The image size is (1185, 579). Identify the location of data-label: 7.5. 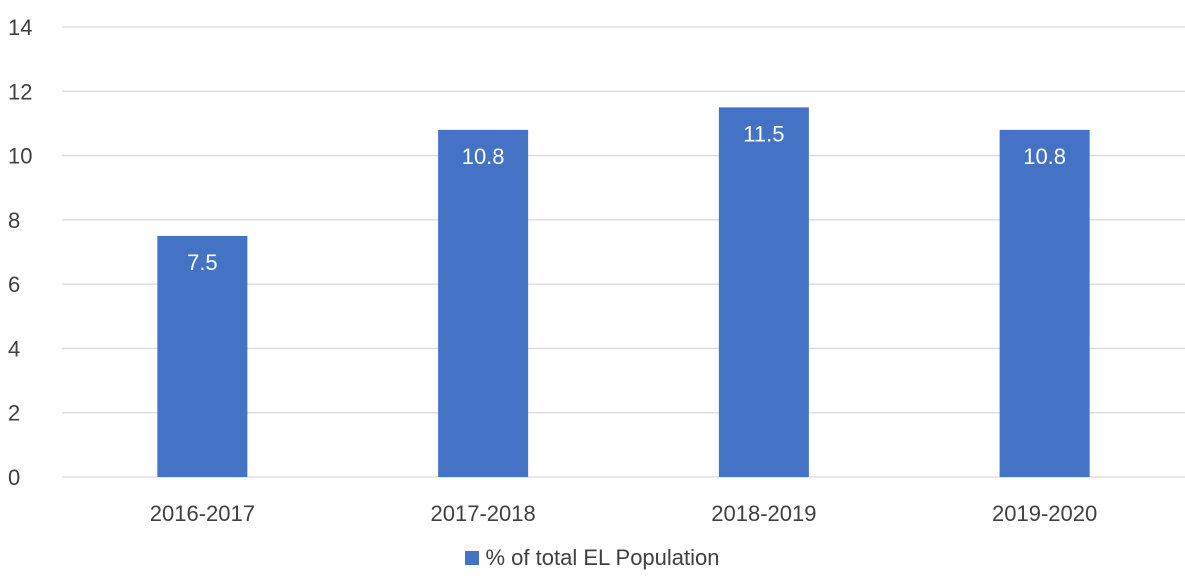
(202, 262).